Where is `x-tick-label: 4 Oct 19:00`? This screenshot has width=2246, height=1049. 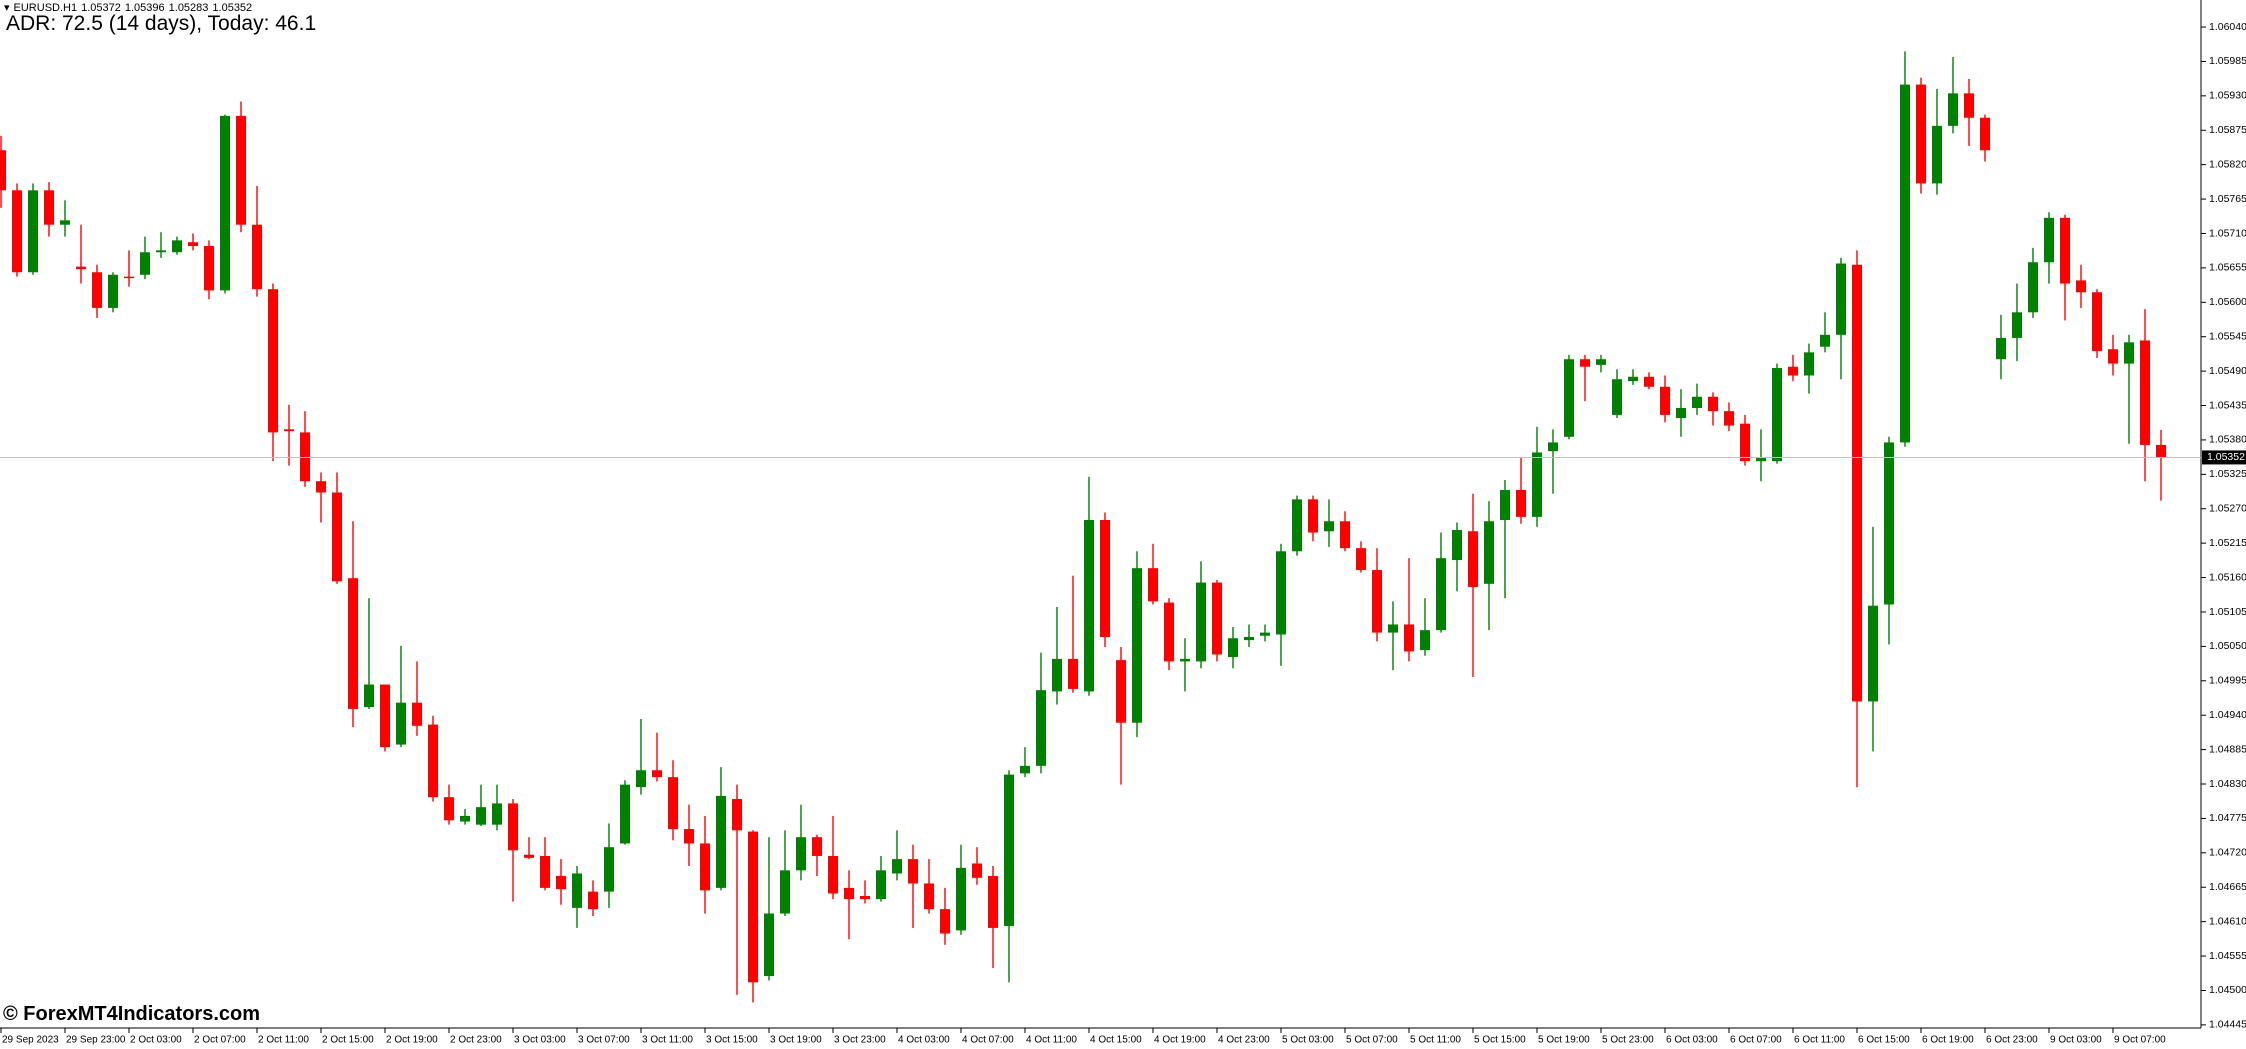
x-tick-label: 4 Oct 19:00 is located at coordinates (1180, 1040).